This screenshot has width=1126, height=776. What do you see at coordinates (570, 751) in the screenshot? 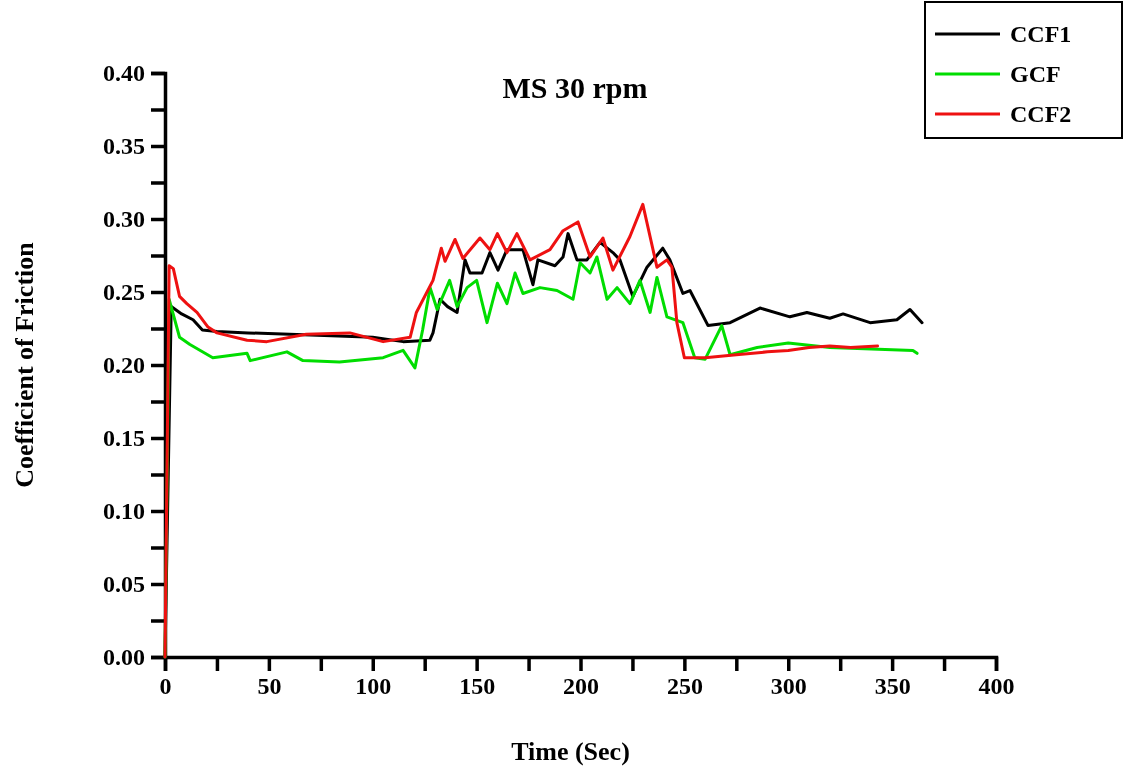
I see `x-axis-title: Time (Sec)` at bounding box center [570, 751].